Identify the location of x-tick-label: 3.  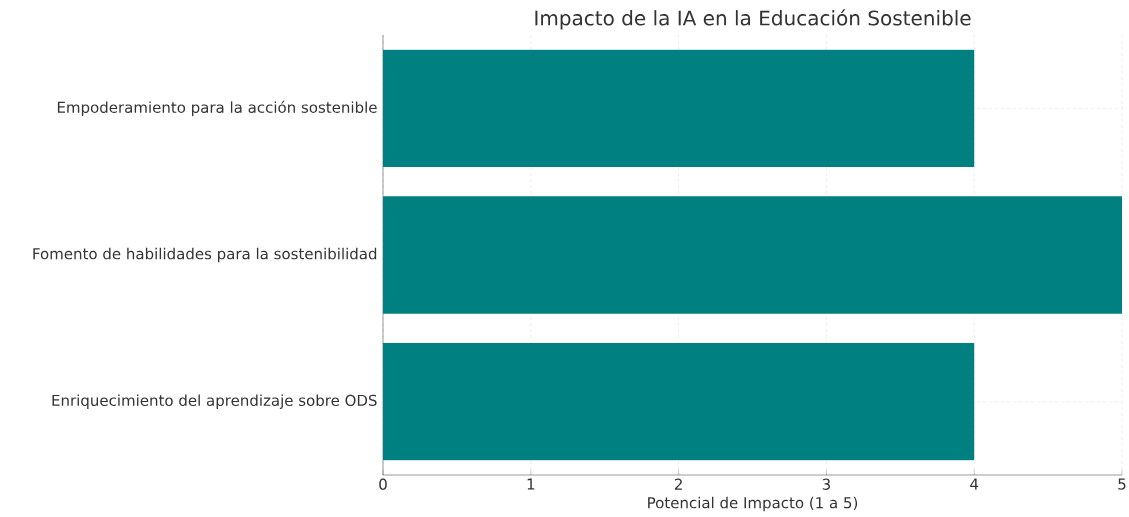
(826, 484).